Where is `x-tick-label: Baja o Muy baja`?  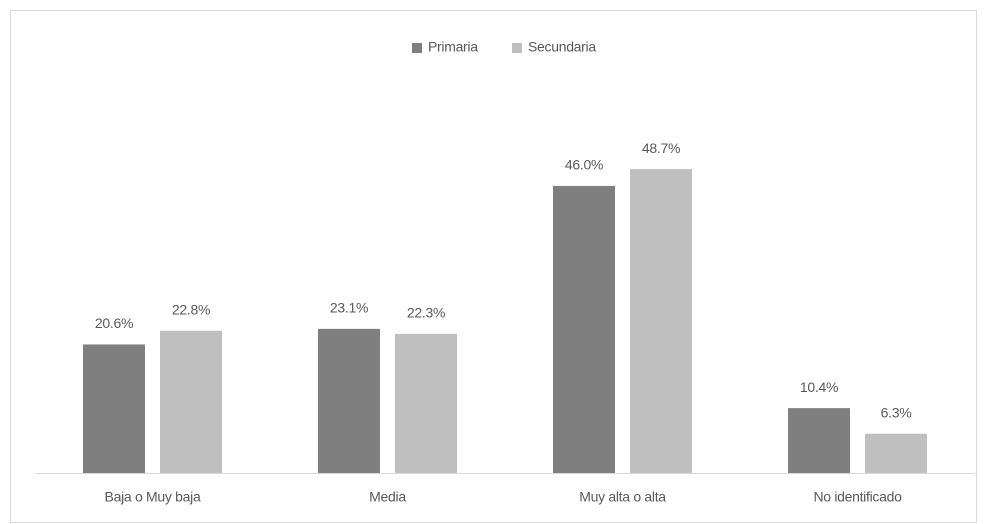 x-tick-label: Baja o Muy baja is located at coordinates (153, 497).